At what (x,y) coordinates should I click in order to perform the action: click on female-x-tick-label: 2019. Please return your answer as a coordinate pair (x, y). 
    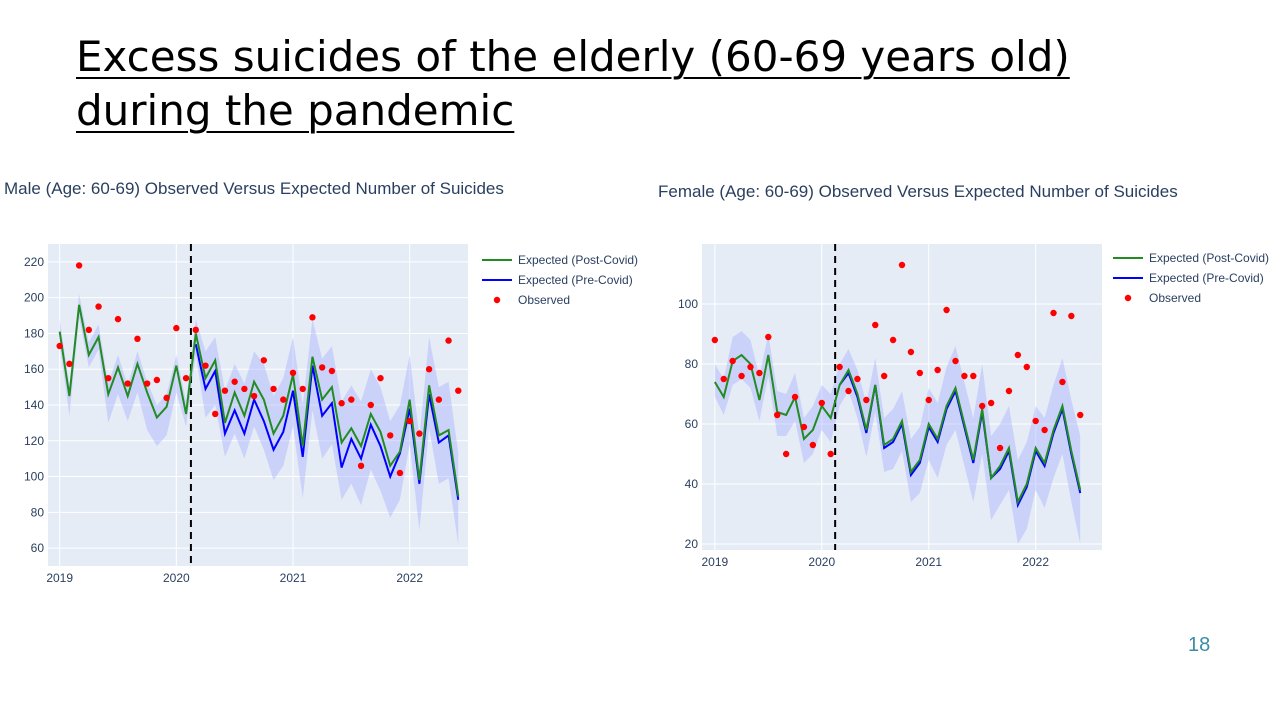
    Looking at the image, I should click on (714, 562).